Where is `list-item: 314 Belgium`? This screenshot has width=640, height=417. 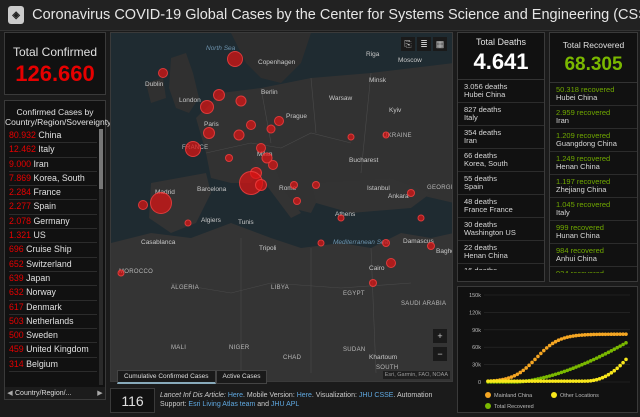 list-item: 314 Belgium is located at coordinates (53, 365).